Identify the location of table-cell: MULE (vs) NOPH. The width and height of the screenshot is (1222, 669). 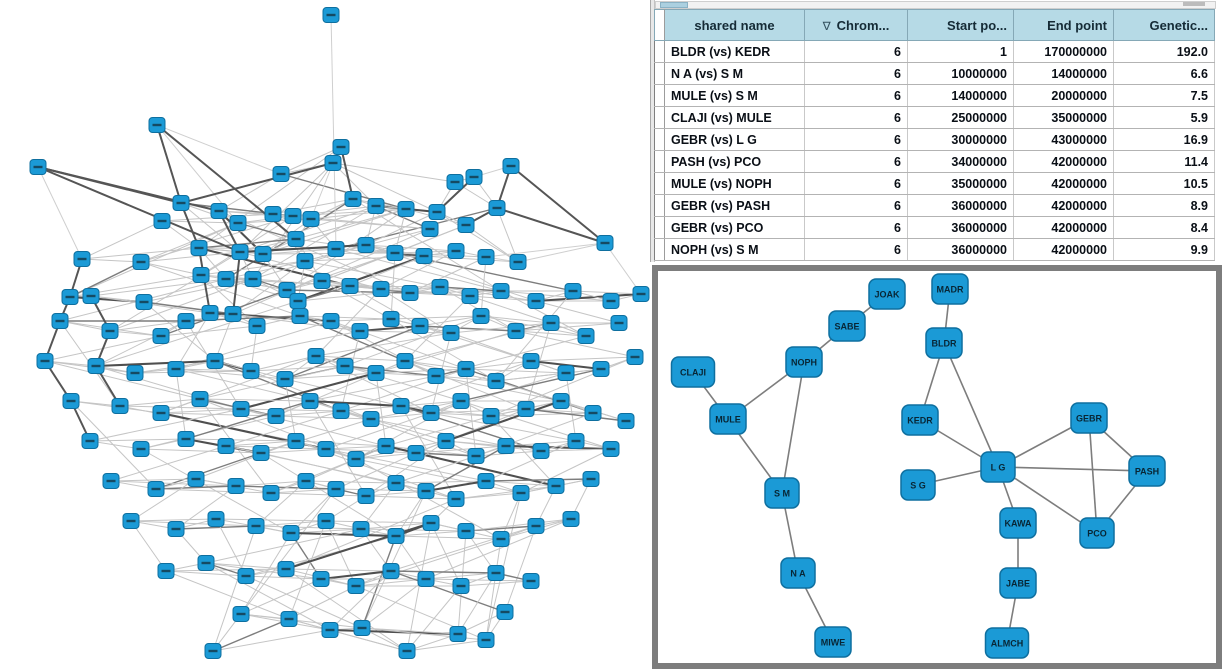
(734, 183).